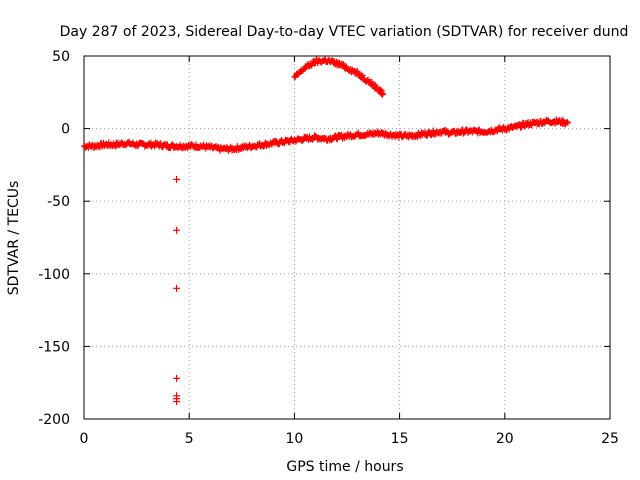 The width and height of the screenshot is (640, 480). Describe the element at coordinates (189, 439) in the screenshot. I see `x-tick-label: 5` at that location.